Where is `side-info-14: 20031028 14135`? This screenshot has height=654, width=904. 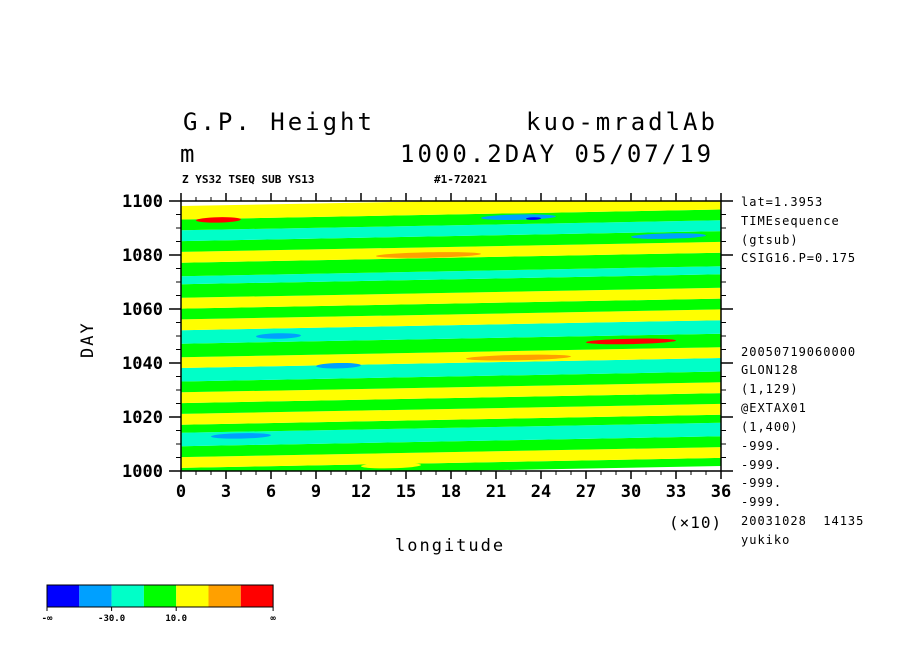 side-info-14: 20031028 14135 is located at coordinates (803, 521).